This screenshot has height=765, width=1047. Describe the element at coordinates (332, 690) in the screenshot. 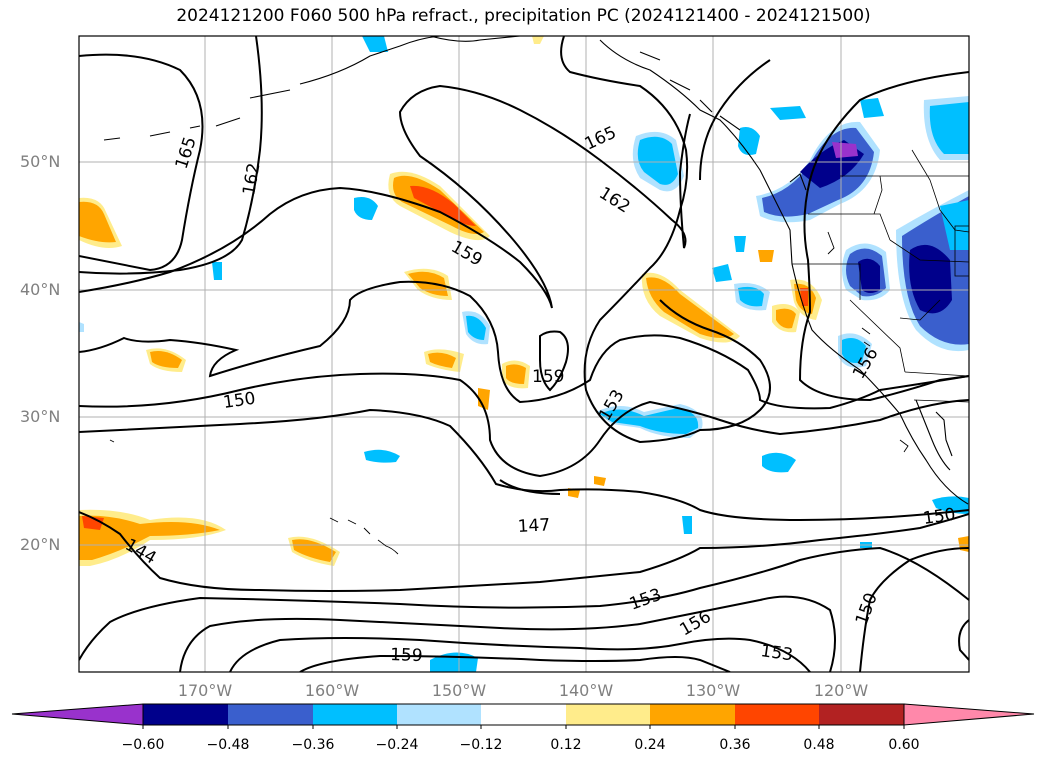

I see `lon-label-160w: 160°W` at that location.